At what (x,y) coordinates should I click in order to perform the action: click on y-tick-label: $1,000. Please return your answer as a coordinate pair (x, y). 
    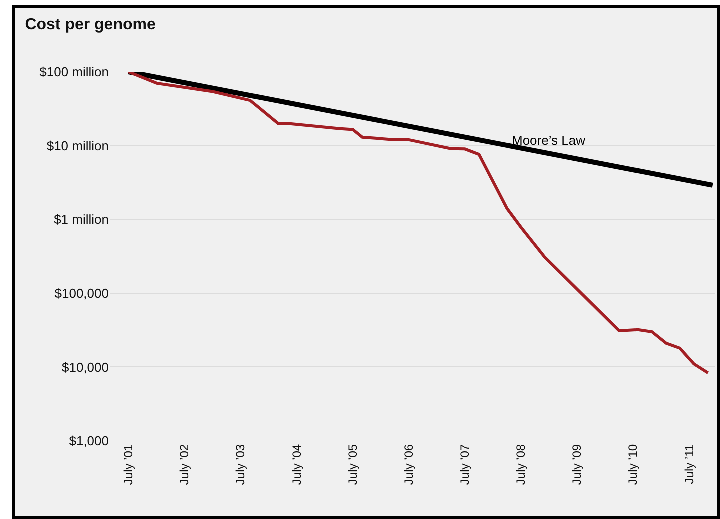
    Looking at the image, I should click on (89, 441).